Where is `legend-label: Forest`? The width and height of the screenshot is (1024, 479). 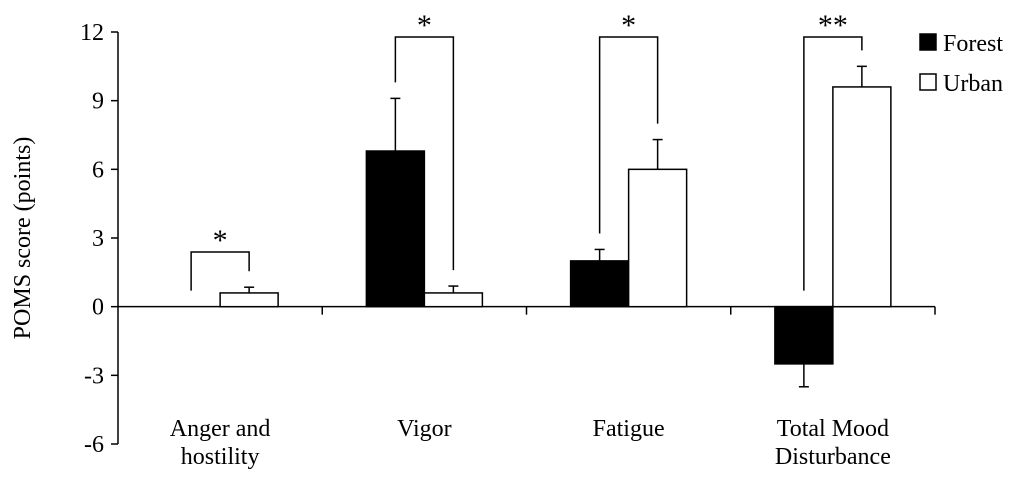 legend-label: Forest is located at coordinates (973, 44).